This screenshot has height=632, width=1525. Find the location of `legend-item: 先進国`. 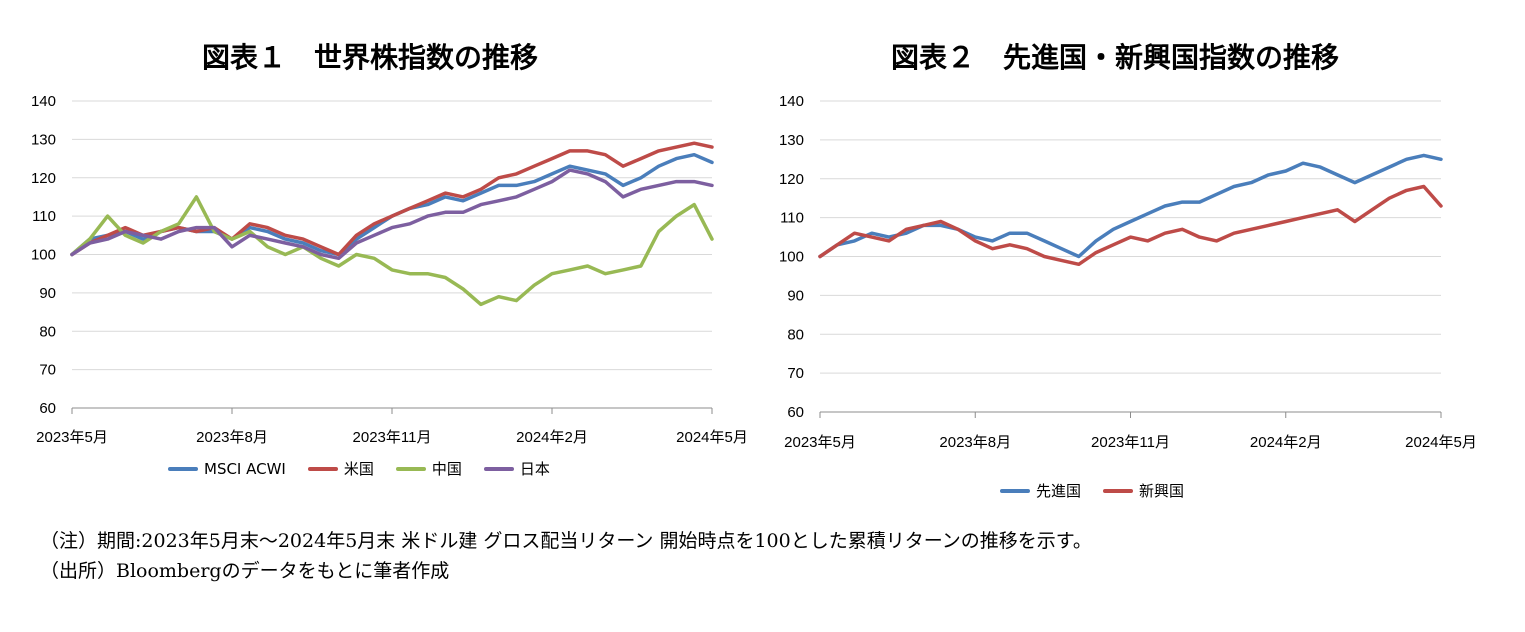

legend-item: 先進国 is located at coordinates (1040, 490).